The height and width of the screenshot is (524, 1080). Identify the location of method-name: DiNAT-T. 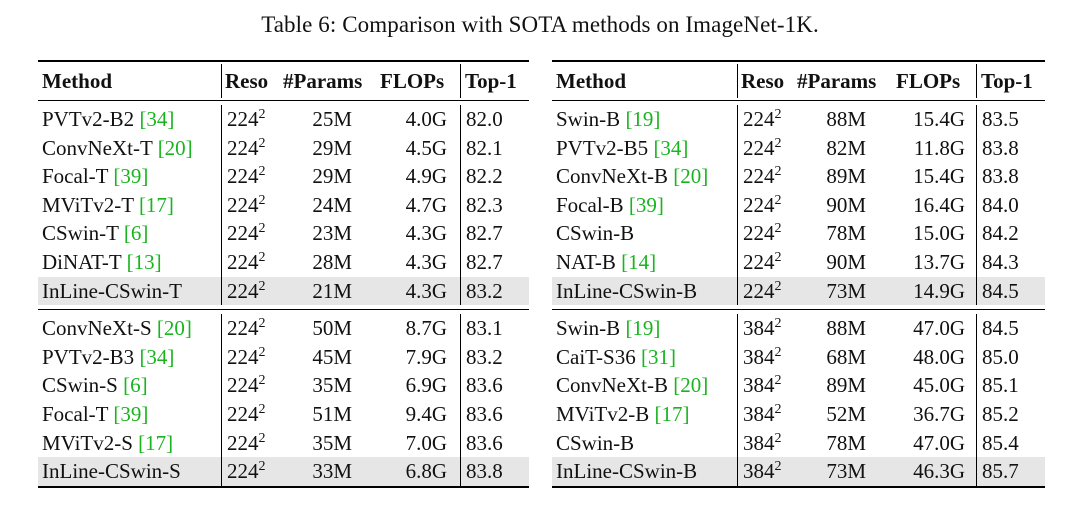
(84, 261).